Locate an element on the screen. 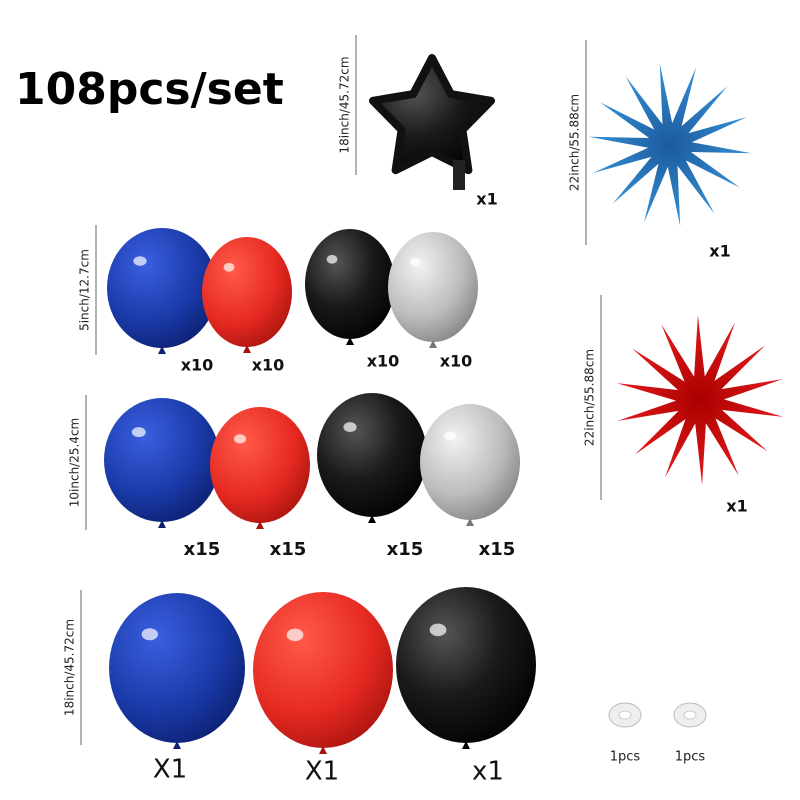 The height and width of the screenshot is (800, 800). star-balloon is located at coordinates (432, 114).